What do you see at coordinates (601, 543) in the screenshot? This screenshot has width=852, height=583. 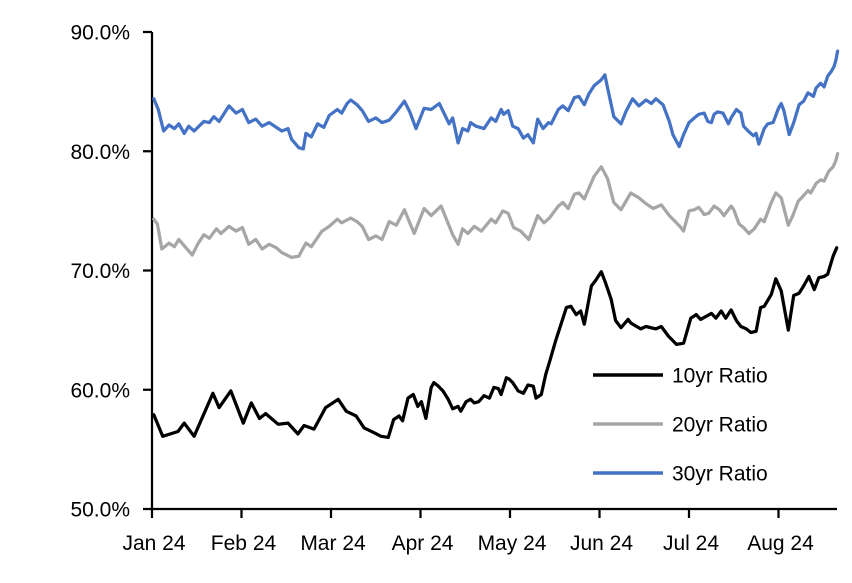 I see `x-tick-label: Jun 24` at bounding box center [601, 543].